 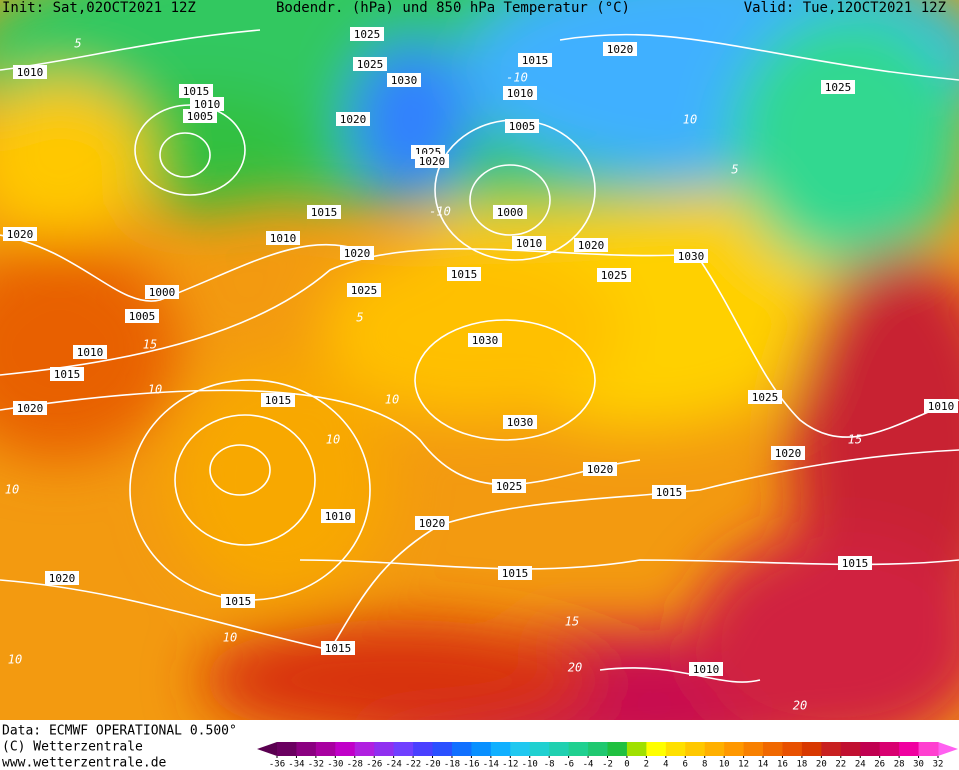 What do you see at coordinates (510, 765) in the screenshot?
I see `scale-tick-label: -12` at bounding box center [510, 765].